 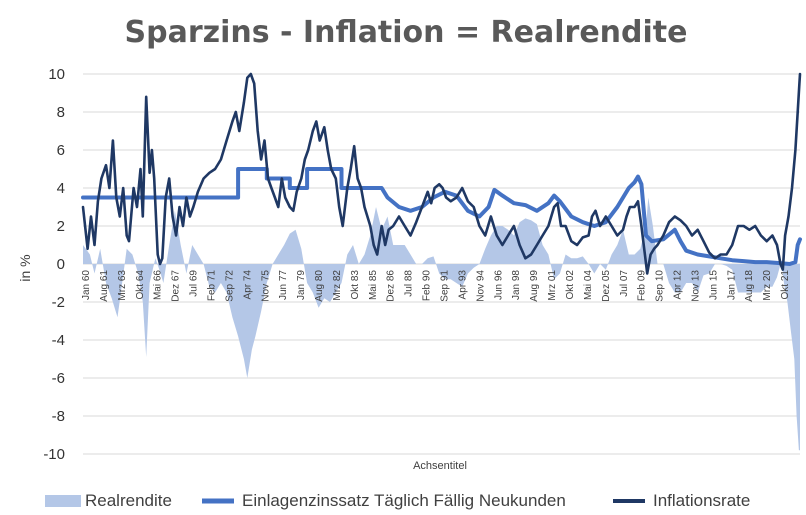 What do you see at coordinates (61, 112) in the screenshot?
I see `y-tick-label: 8` at bounding box center [61, 112].